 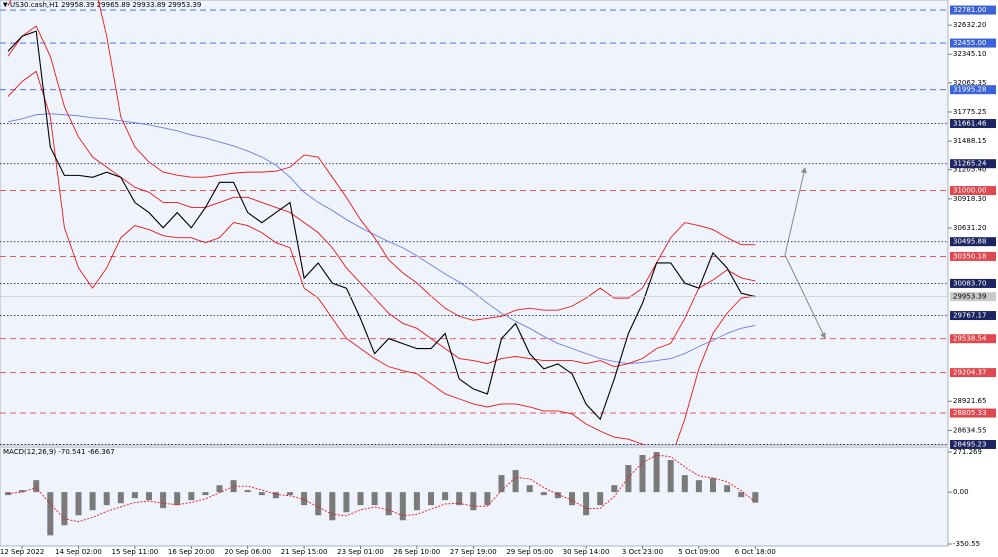 What do you see at coordinates (360, 552) in the screenshot?
I see `x-tick-label: 23 Sep 01:00` at bounding box center [360, 552].